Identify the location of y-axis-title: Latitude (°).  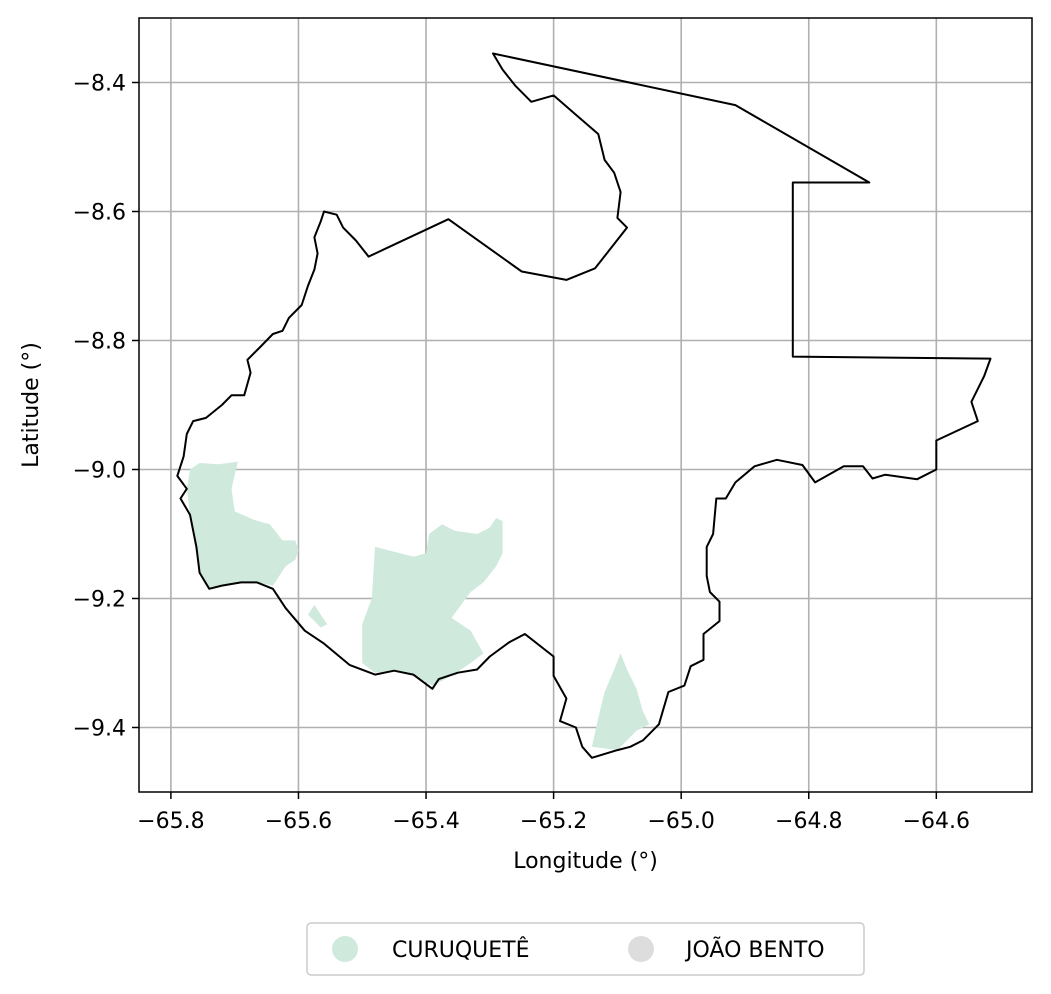
(31, 405).